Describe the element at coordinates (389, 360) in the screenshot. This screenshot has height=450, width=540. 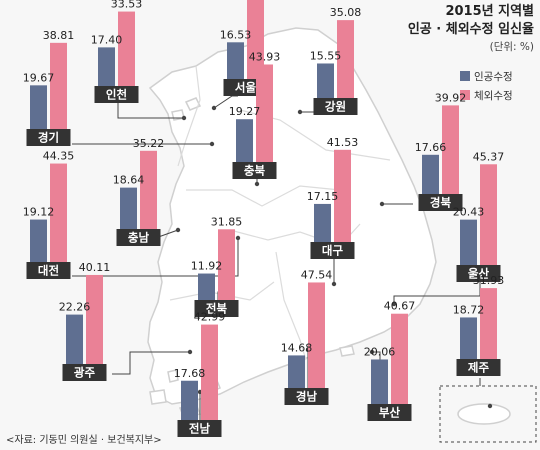
I see `region-group: 20.06 40.67 부산` at that location.